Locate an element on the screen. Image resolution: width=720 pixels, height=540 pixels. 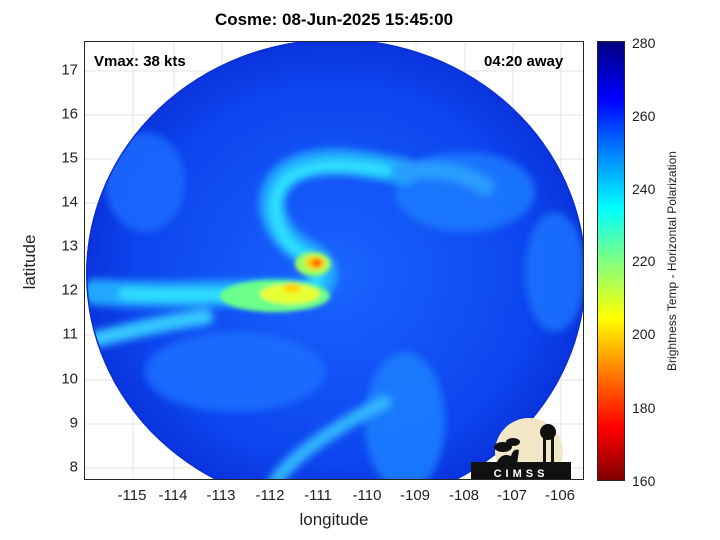
y-tick-label: 16 is located at coordinates (69, 114).